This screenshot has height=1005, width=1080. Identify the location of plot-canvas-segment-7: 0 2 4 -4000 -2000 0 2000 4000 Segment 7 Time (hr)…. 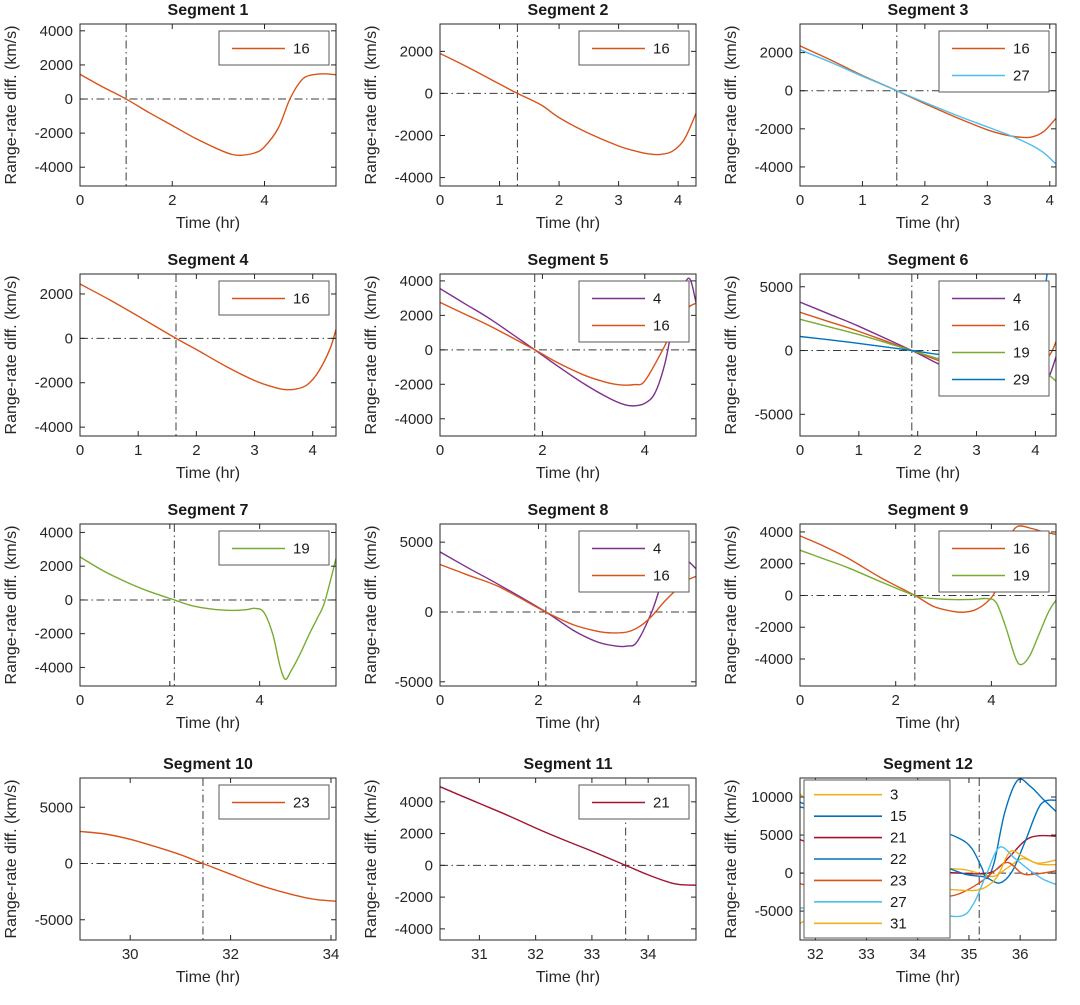
(170, 617).